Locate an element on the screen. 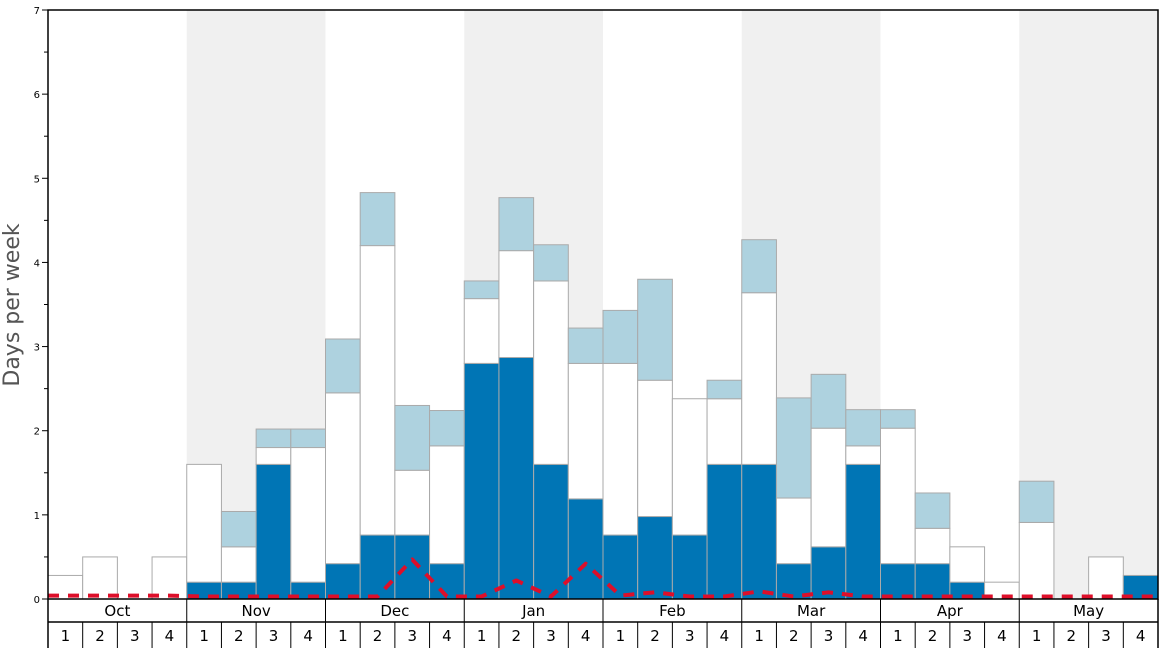 This screenshot has width=1168, height=648. month-label: Jan is located at coordinates (533, 611).